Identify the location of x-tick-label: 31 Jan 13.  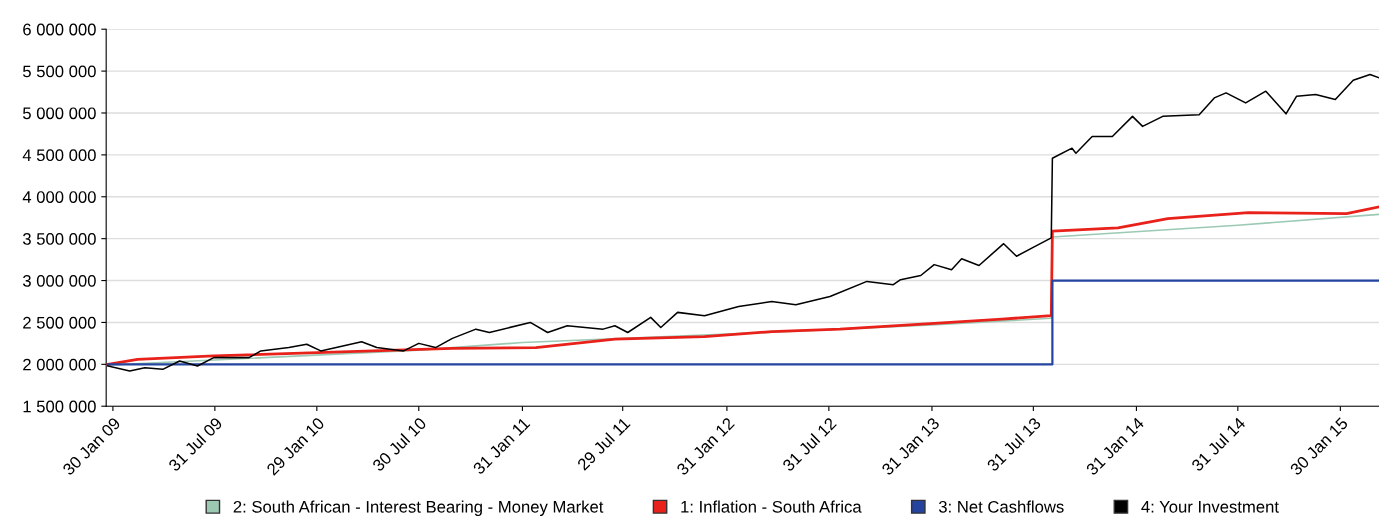
(910, 446).